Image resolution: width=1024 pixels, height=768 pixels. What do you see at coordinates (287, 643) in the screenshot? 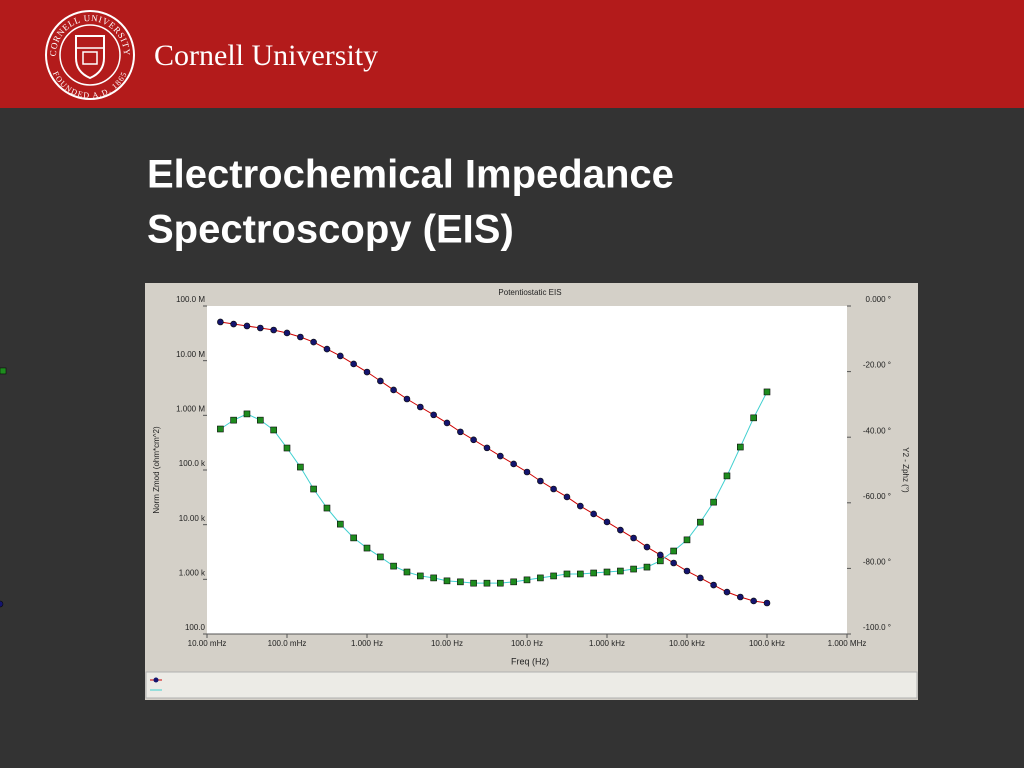
I see `x-tick-label: 100.0 mHz` at bounding box center [287, 643].